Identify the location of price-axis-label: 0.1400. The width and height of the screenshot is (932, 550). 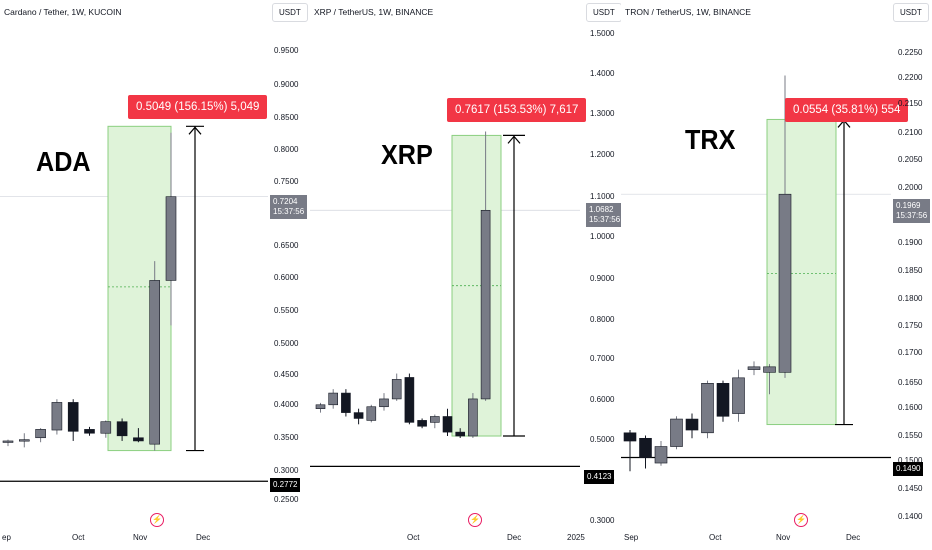
(910, 516).